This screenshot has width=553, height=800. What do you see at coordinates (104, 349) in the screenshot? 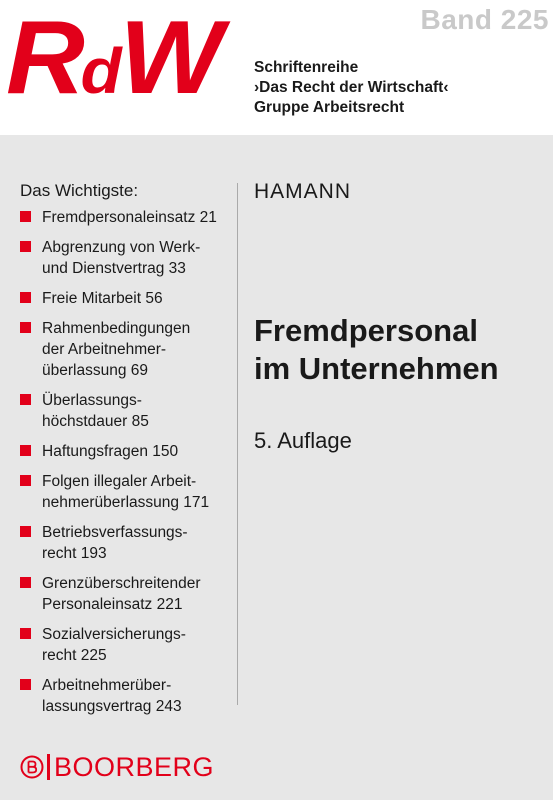
I see `highlight-text: der Arbeitnehmer-` at bounding box center [104, 349].